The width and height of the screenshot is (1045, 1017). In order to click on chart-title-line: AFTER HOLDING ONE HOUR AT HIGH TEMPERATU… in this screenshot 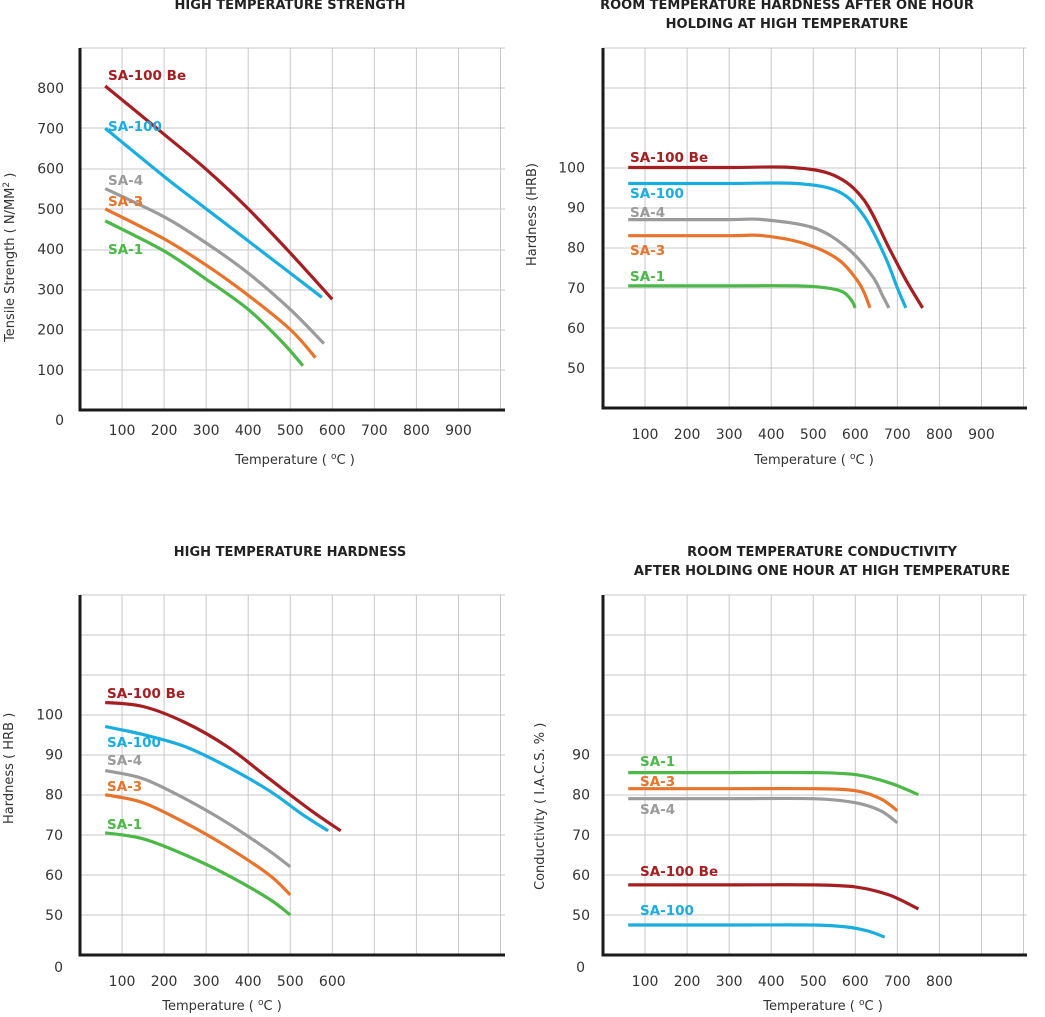, I will do `click(822, 571)`.